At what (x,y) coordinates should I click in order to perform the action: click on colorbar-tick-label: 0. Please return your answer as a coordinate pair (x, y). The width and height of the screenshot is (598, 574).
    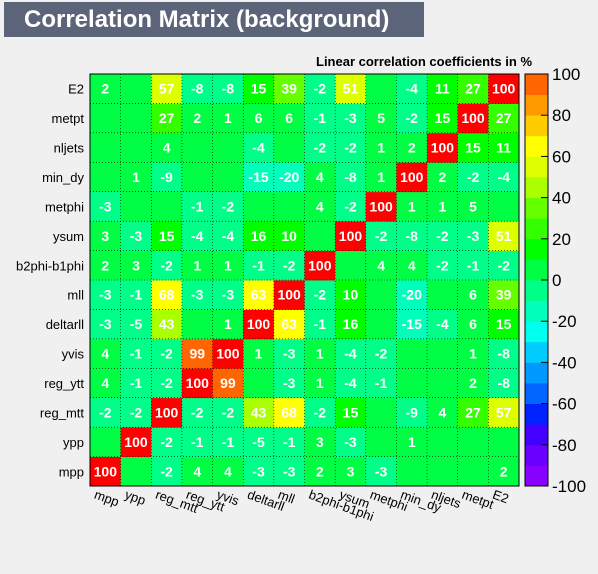
    Looking at the image, I should click on (556, 280).